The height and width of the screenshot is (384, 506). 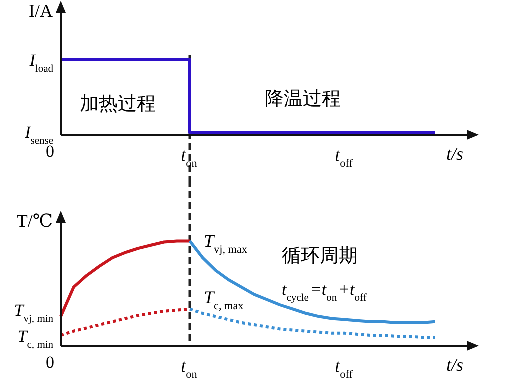 I want to click on y-axis-title: I/A, so click(x=41, y=11).